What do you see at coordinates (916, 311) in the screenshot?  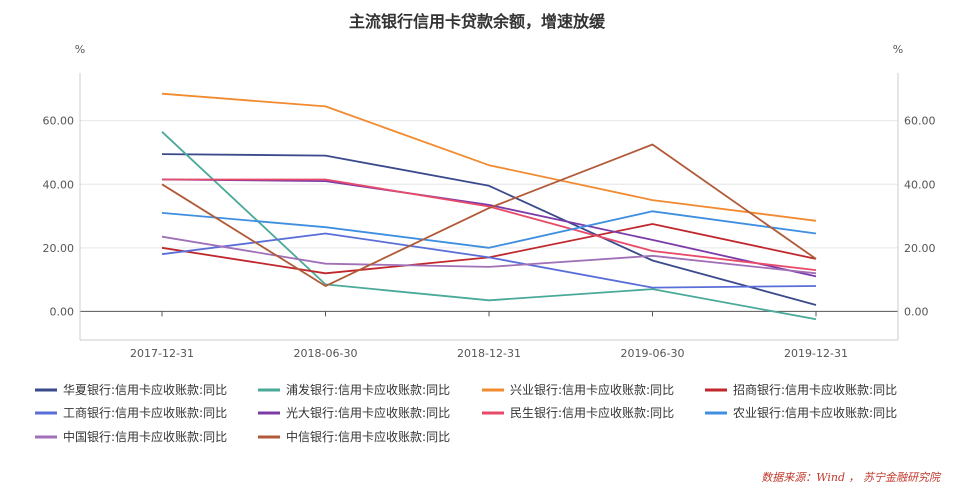 I see `y-tick-label-right: 0.00` at bounding box center [916, 311].